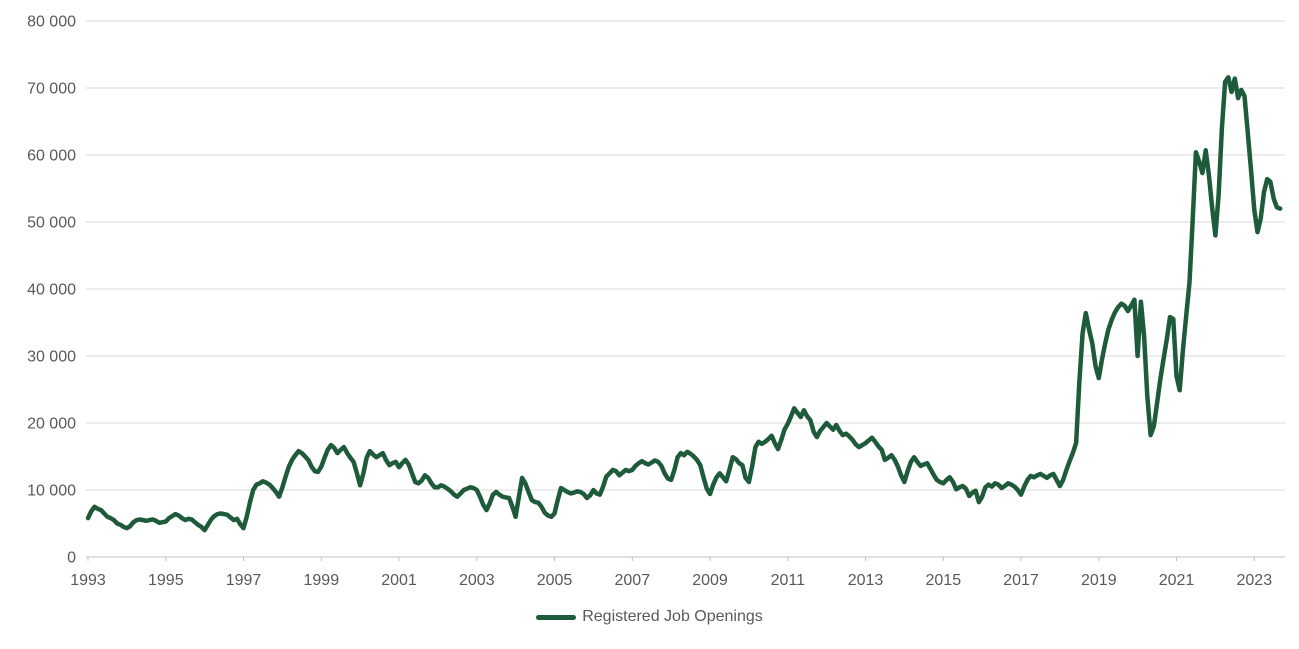  What do you see at coordinates (1255, 580) in the screenshot?
I see `x-axis-label: 2023` at bounding box center [1255, 580].